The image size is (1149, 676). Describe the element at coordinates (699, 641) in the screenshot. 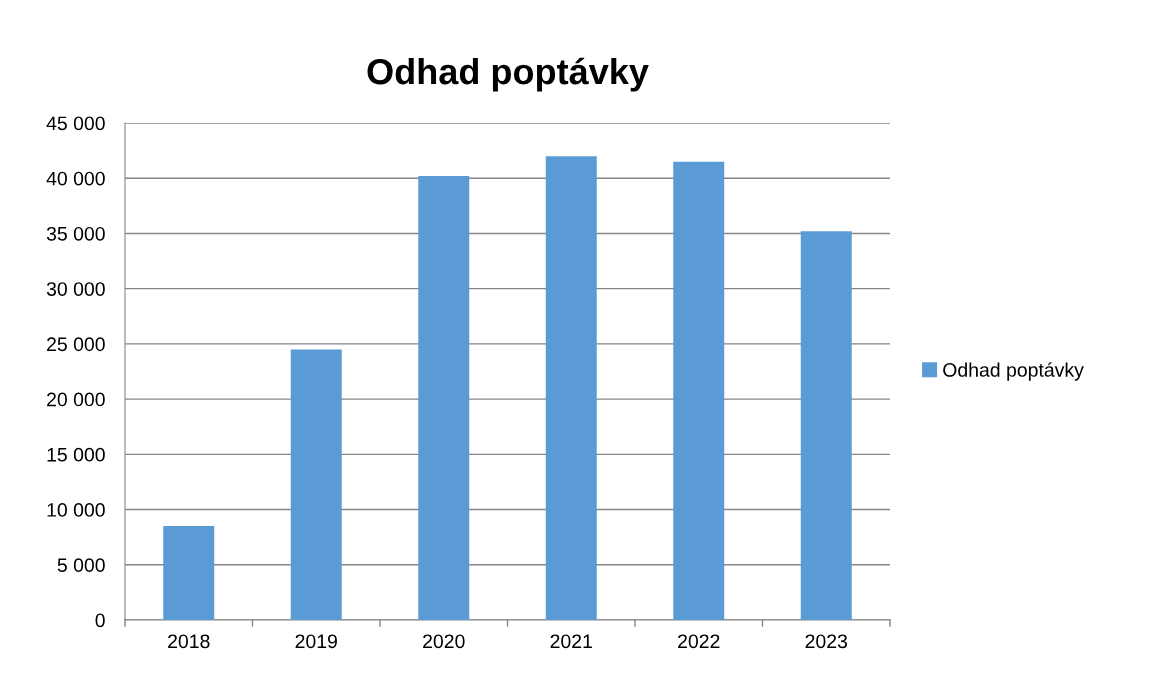

I see `x-tick-label: 2022` at that location.